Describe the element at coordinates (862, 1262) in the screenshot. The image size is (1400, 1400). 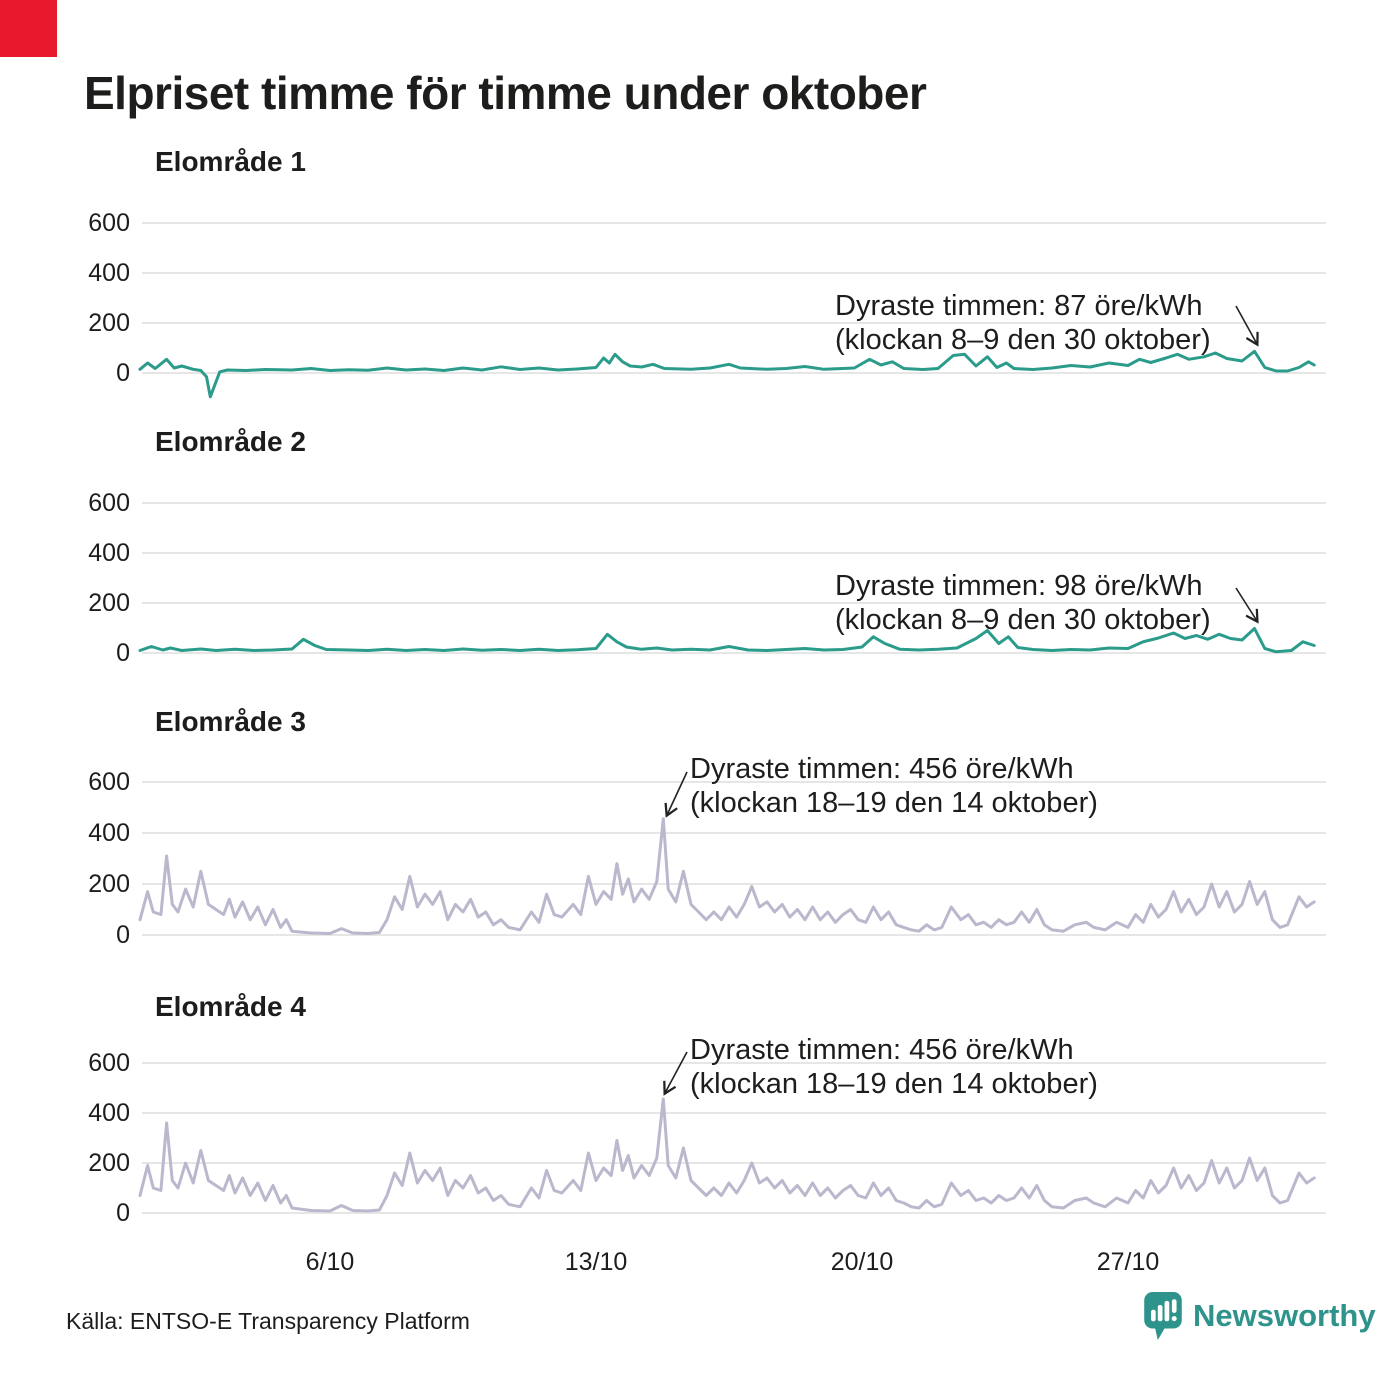
I see `x-axis-label: 20/10` at that location.